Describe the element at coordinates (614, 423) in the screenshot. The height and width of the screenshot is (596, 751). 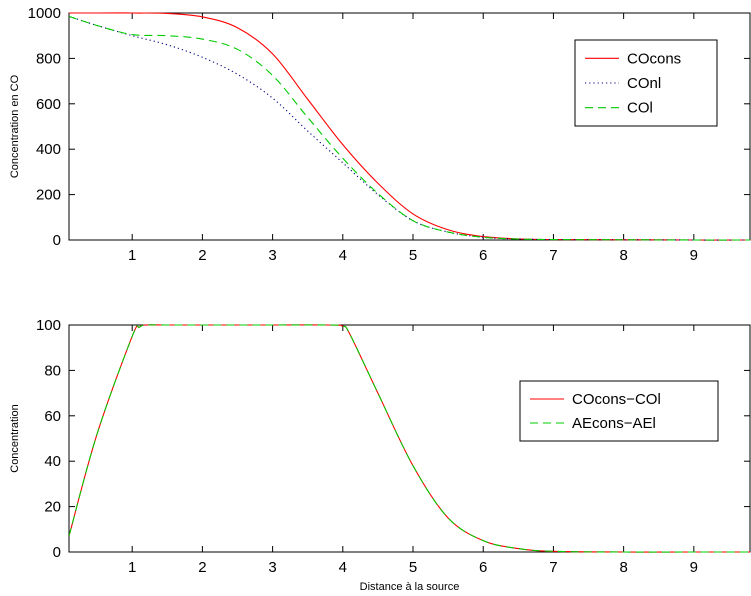
I see `legend-label-2: AEcons−AEl` at that location.